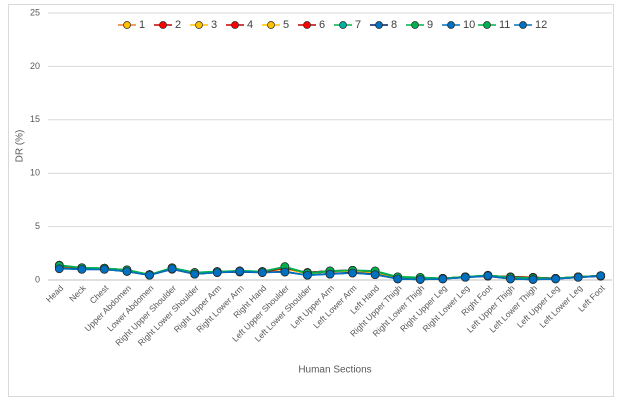  I want to click on legend-label: 9, so click(430, 25).